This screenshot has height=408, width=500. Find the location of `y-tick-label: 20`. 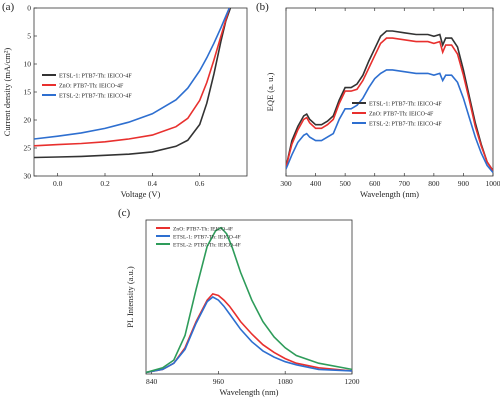

y-tick-label: 20 is located at coordinates (28, 120).